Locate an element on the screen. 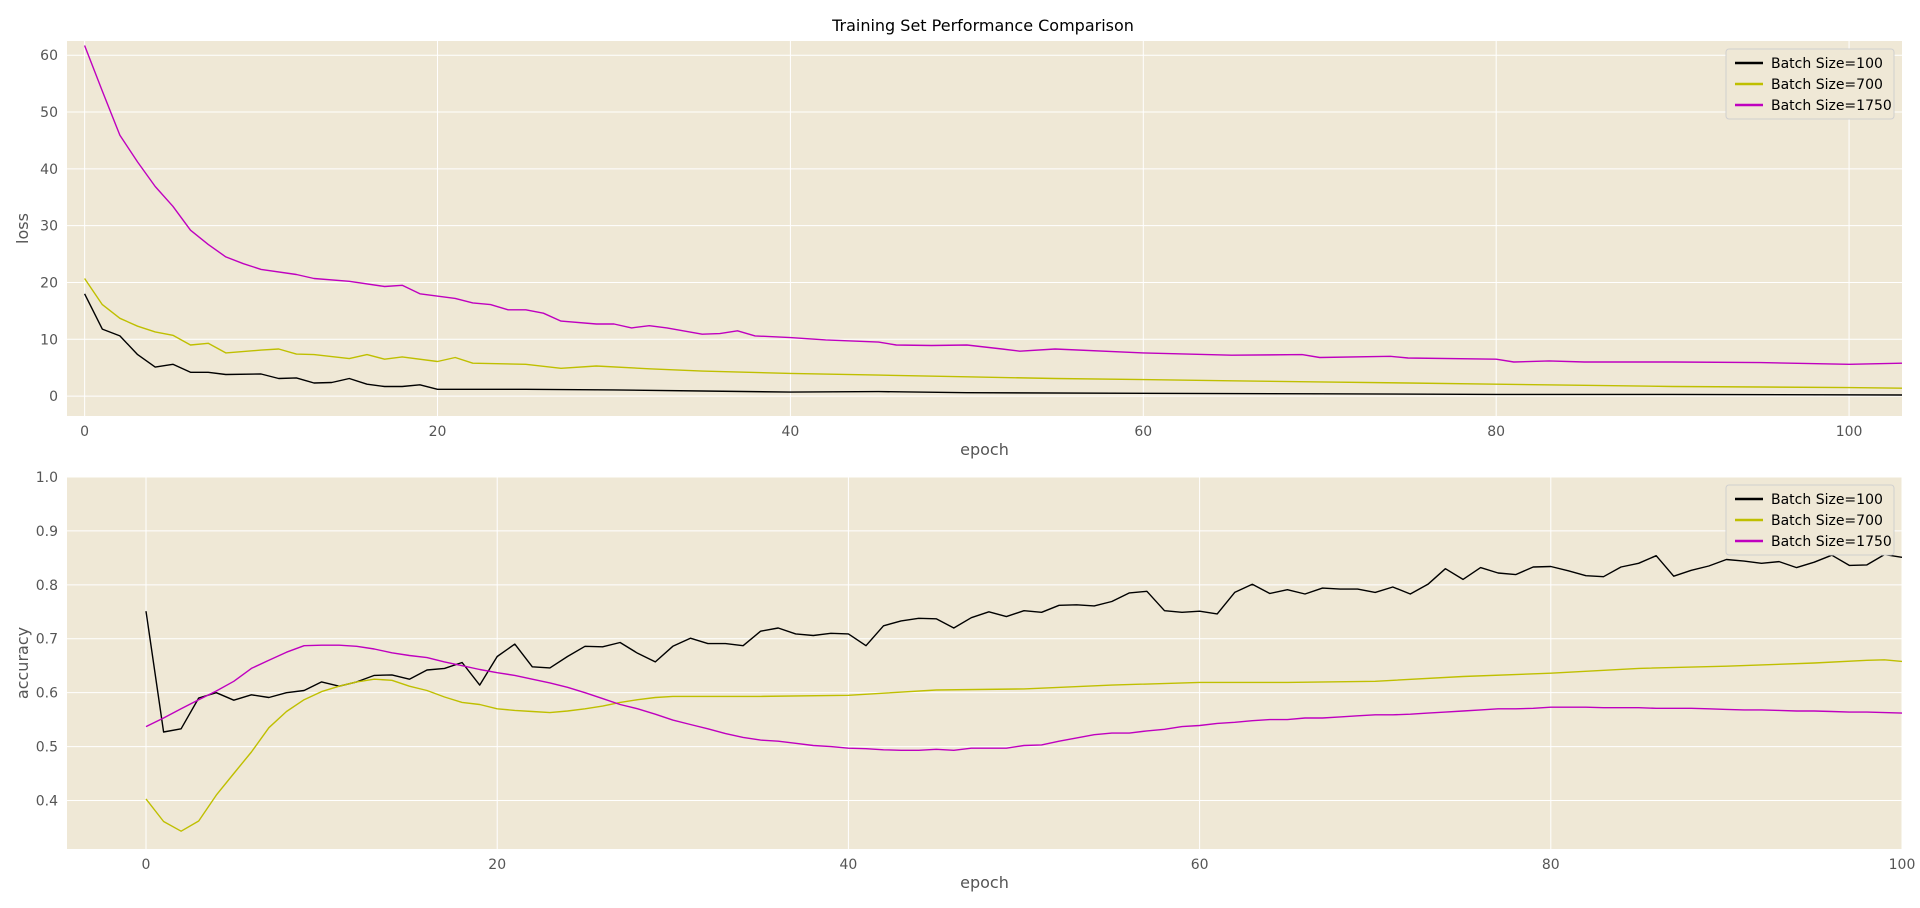  chart-title: Training Set Performance Comparison is located at coordinates (983, 25).